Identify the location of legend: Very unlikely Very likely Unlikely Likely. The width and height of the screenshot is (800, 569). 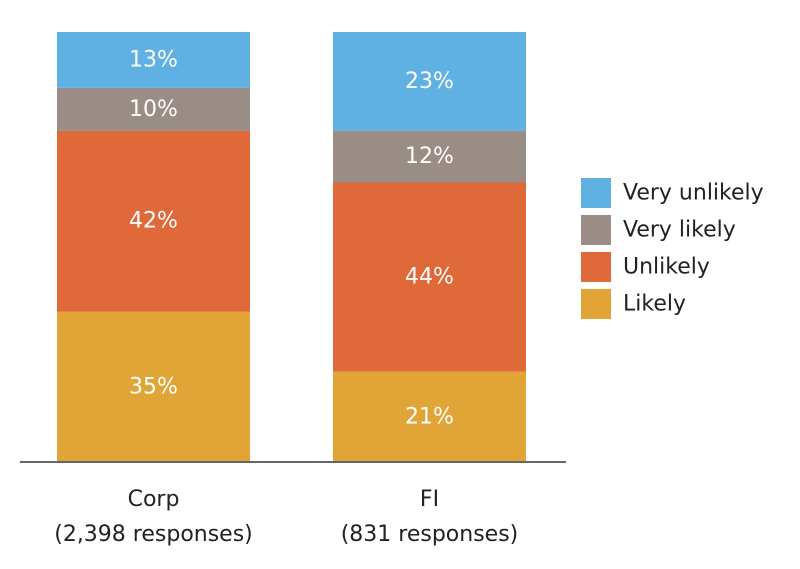
(672, 248).